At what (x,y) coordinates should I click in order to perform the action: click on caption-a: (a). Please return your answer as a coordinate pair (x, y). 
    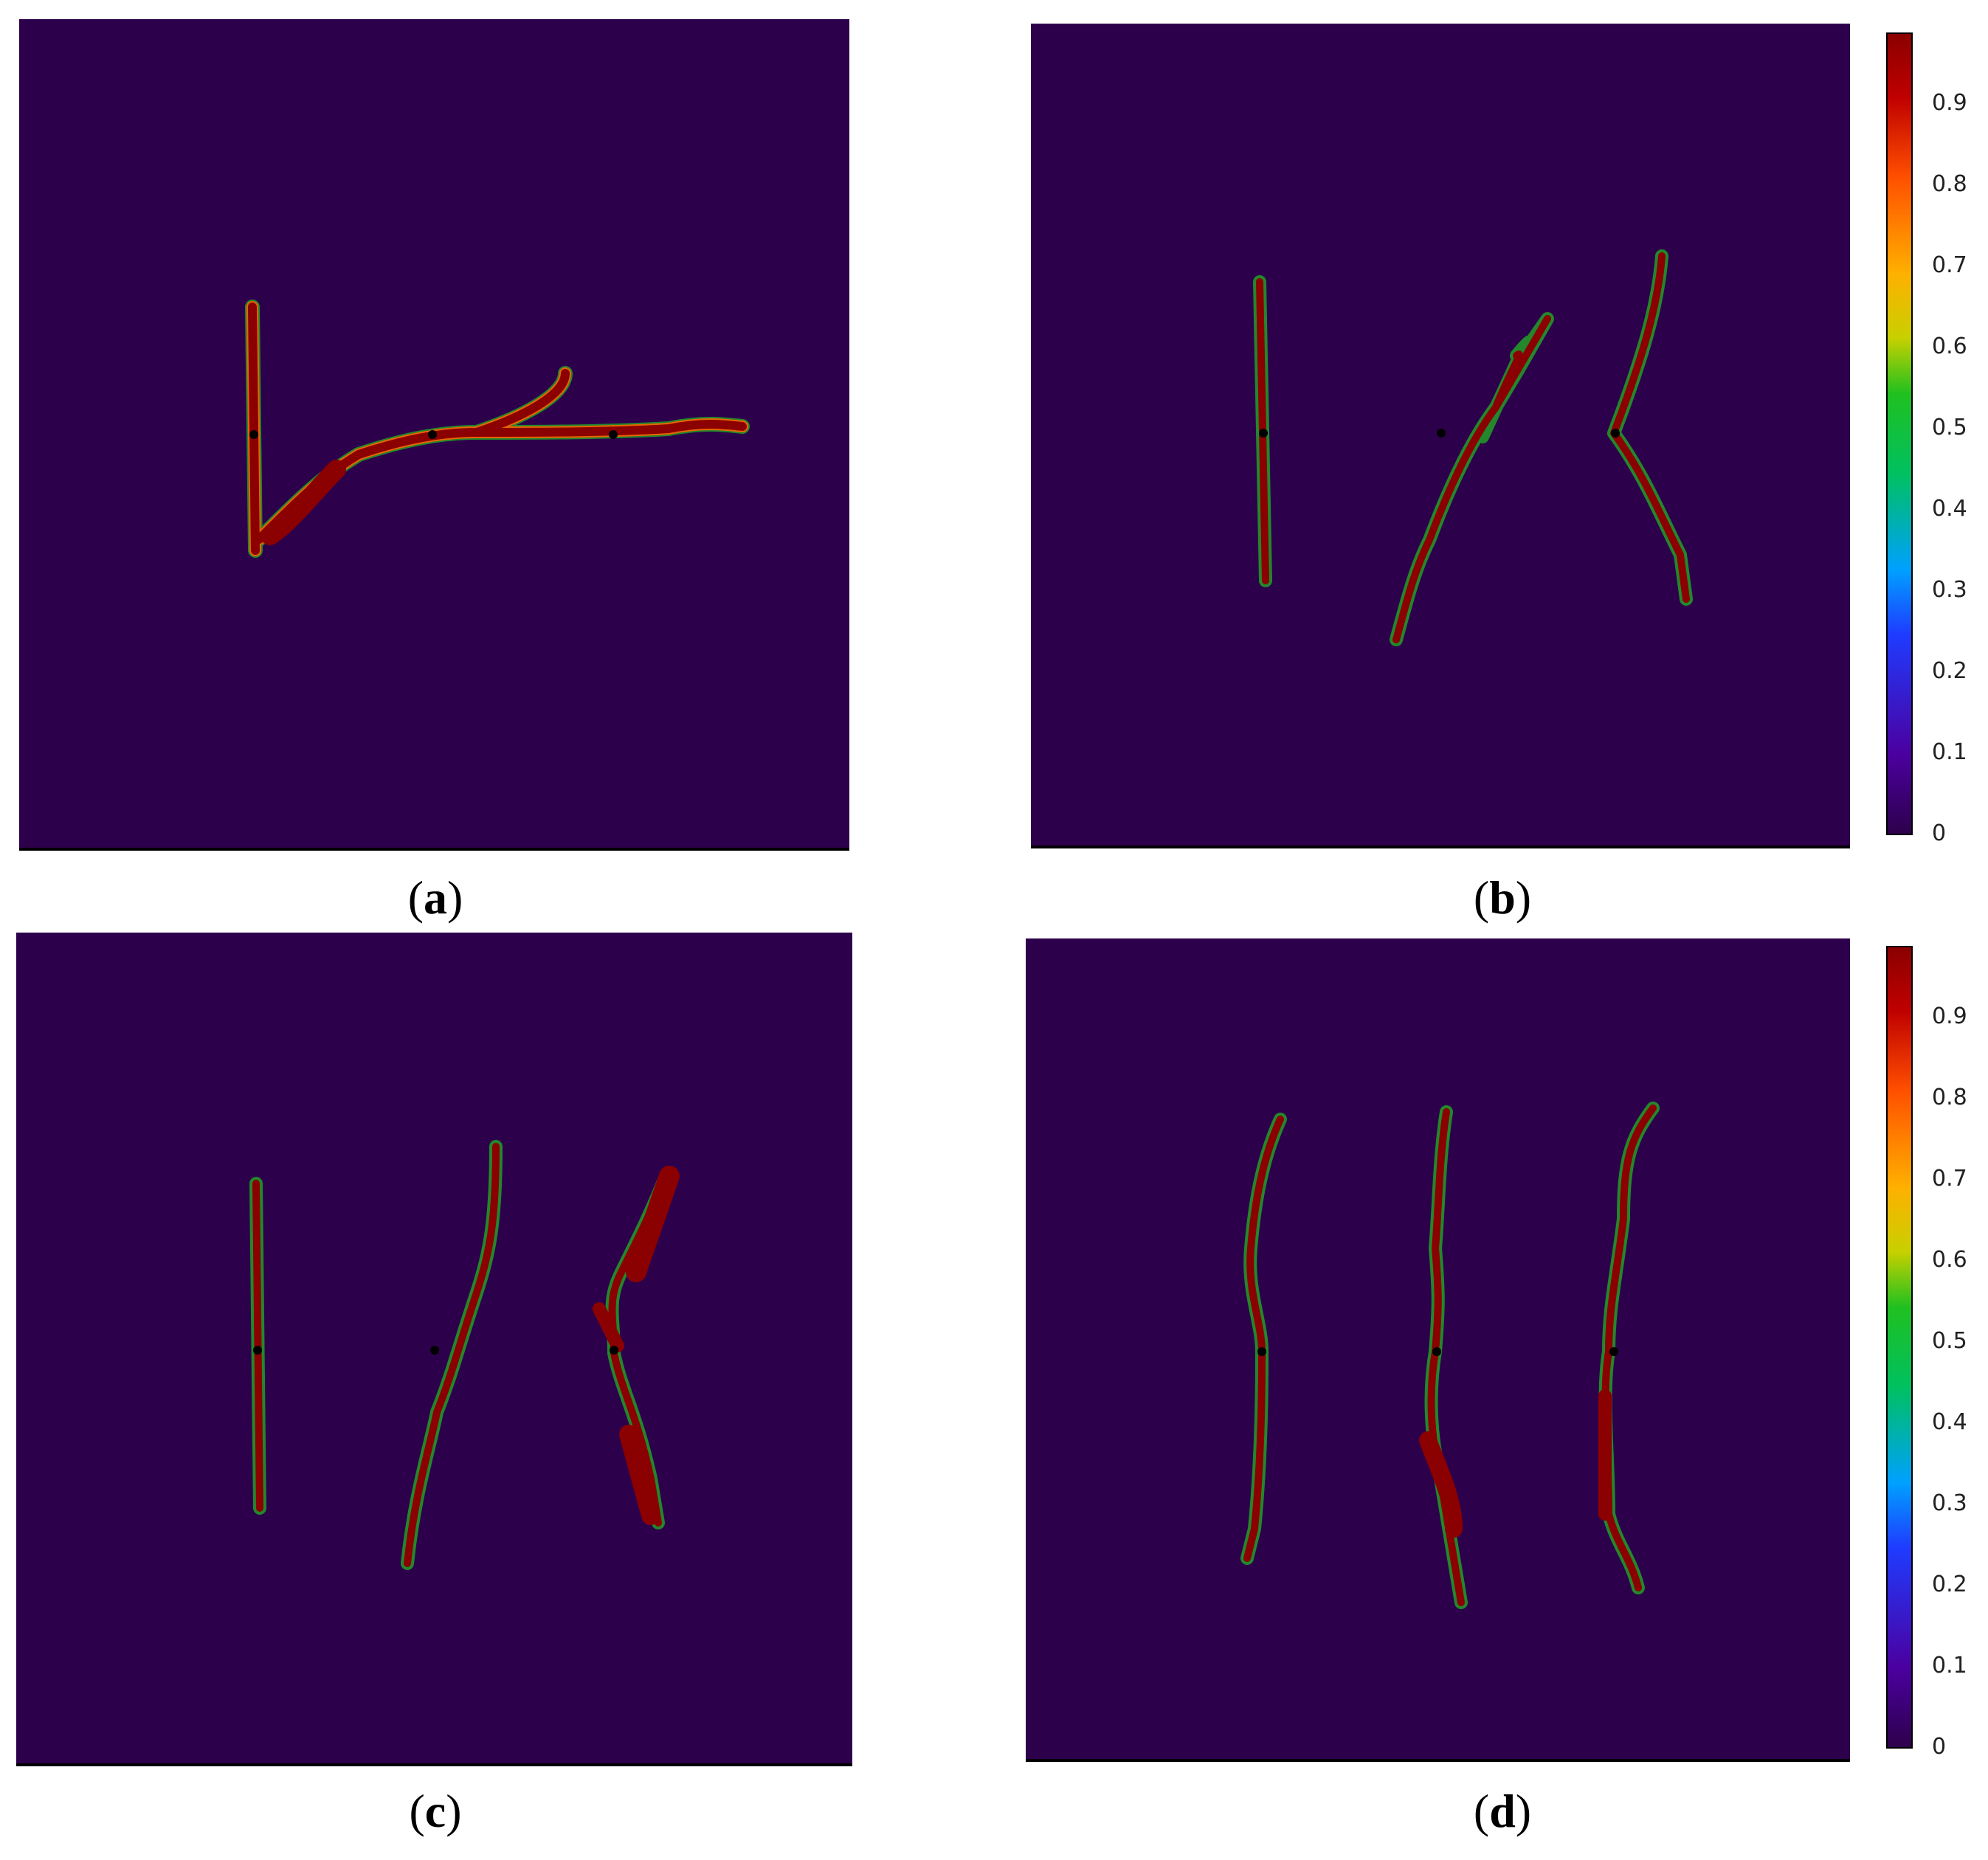
    Looking at the image, I should click on (435, 898).